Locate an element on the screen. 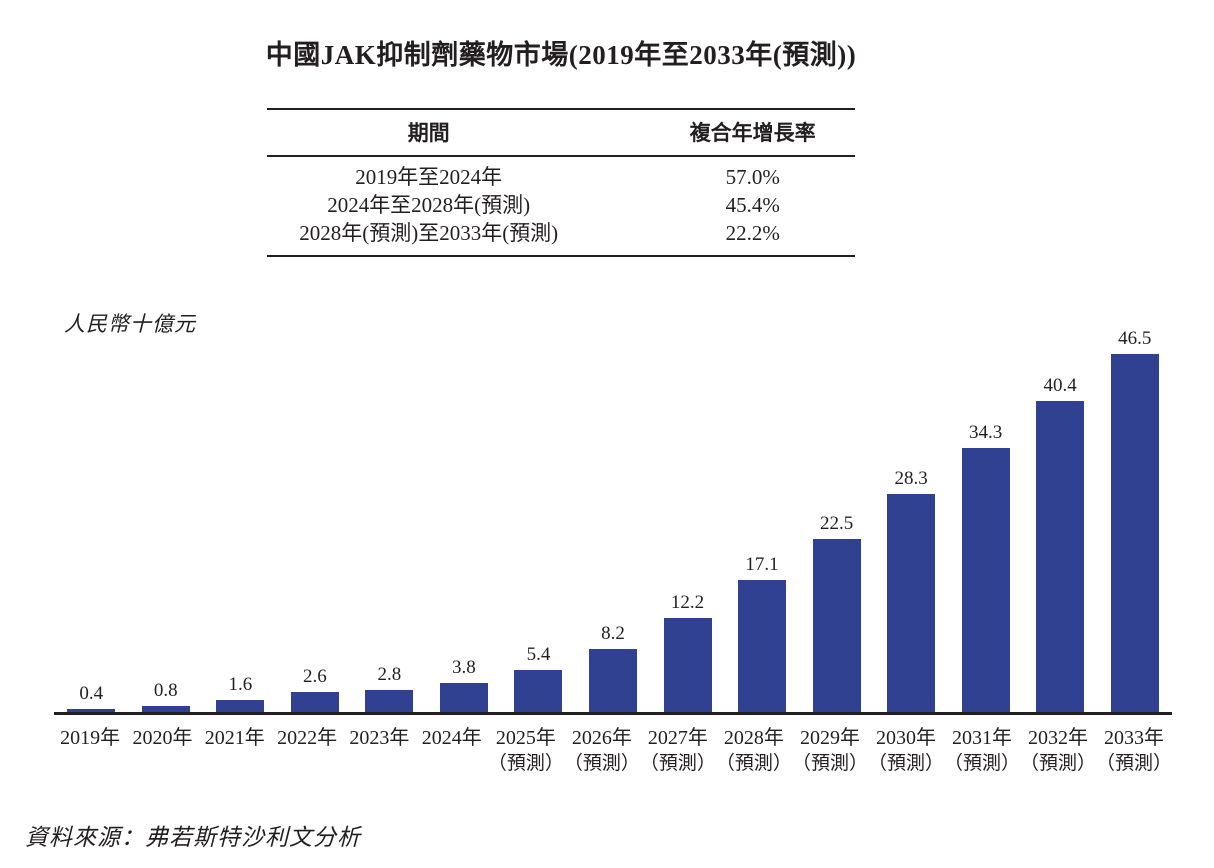  bar-value-label: 3.8 is located at coordinates (464, 667).